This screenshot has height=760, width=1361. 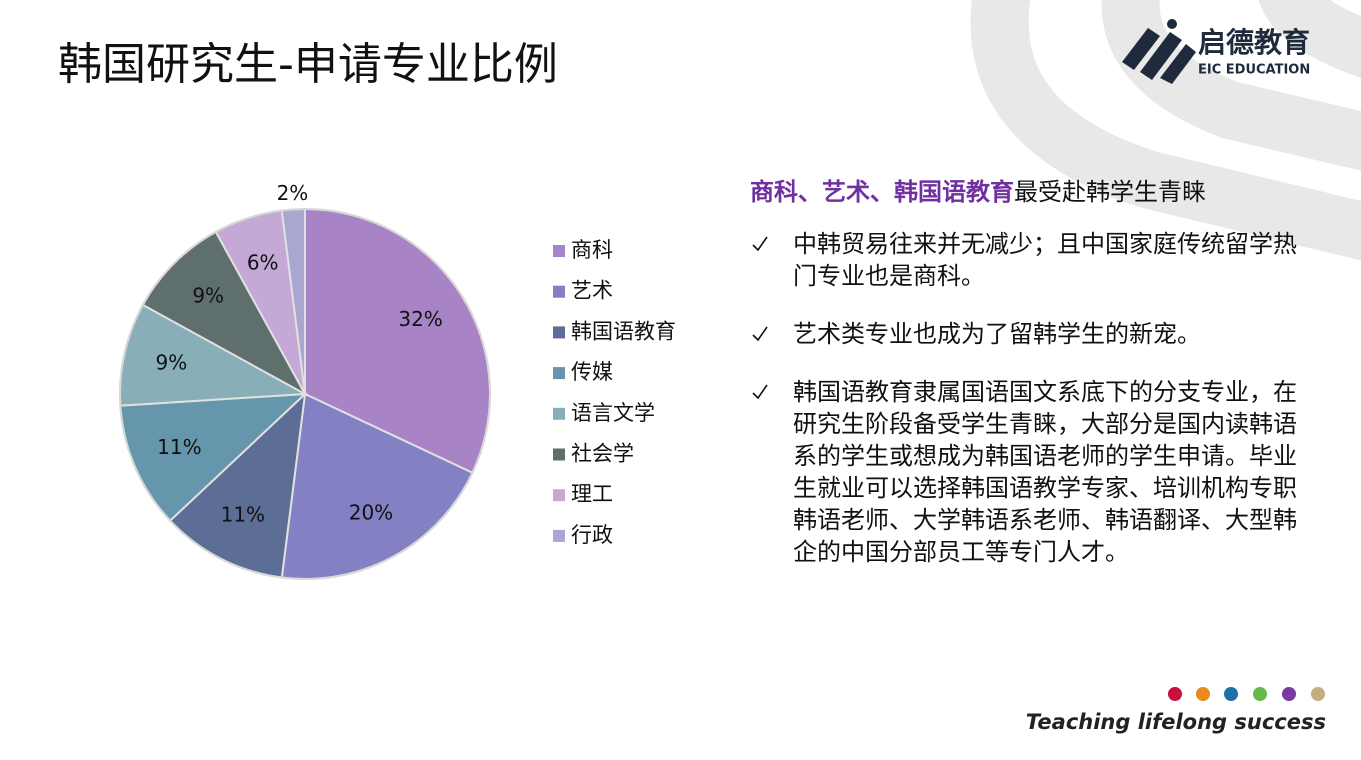 What do you see at coordinates (592, 291) in the screenshot?
I see `legend-label: 艺术` at bounding box center [592, 291].